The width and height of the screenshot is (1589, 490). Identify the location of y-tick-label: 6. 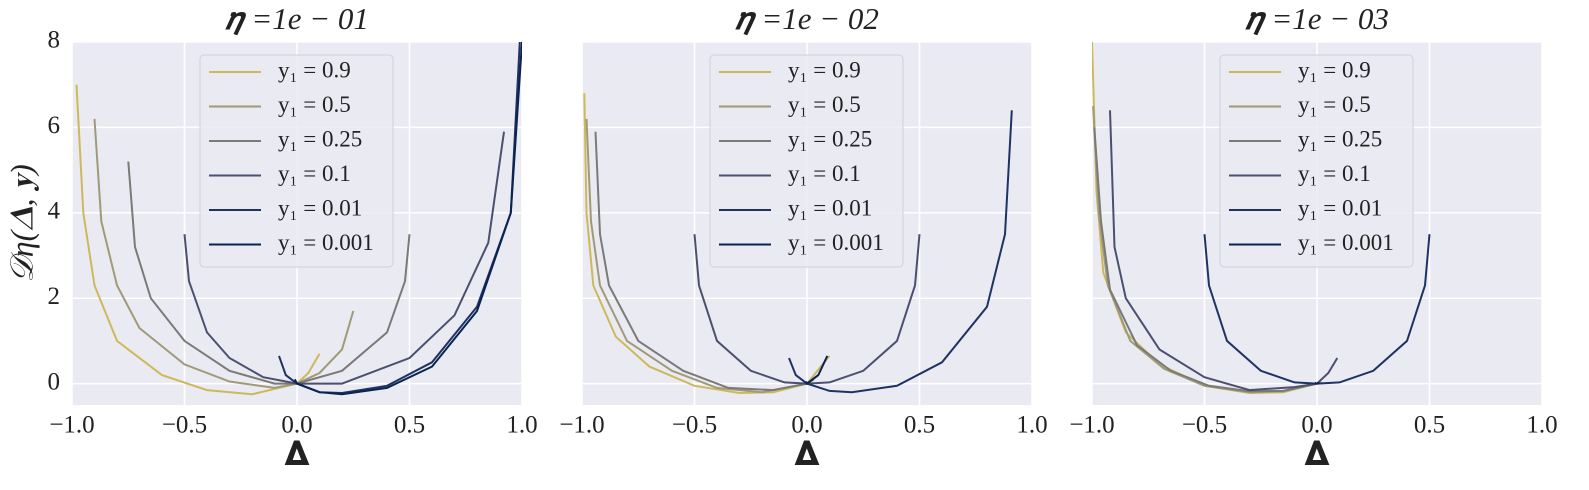
(54, 125).